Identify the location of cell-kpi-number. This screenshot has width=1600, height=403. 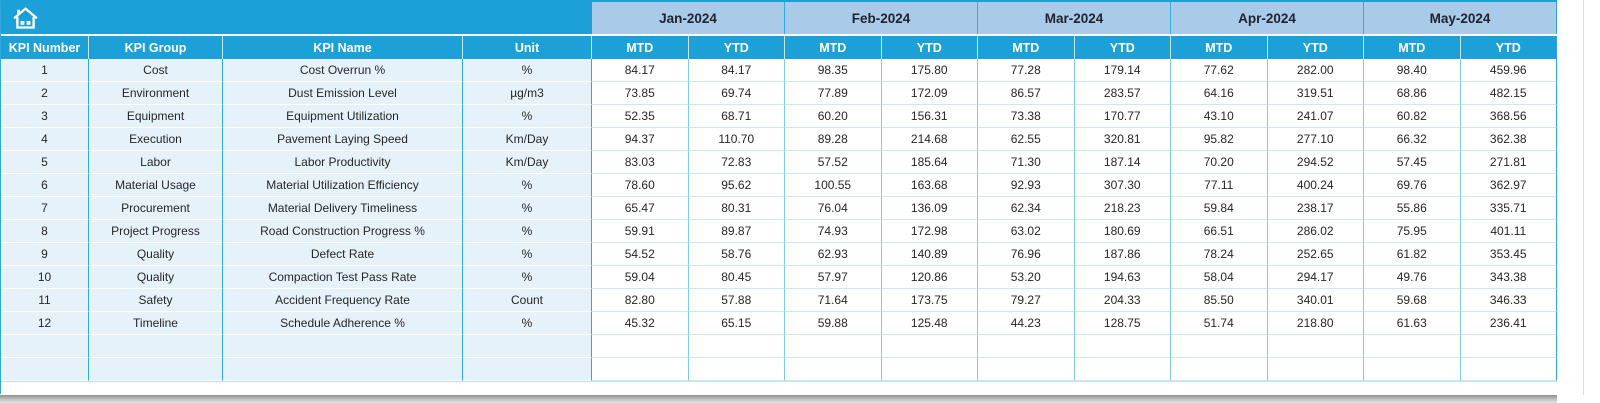
(45, 346).